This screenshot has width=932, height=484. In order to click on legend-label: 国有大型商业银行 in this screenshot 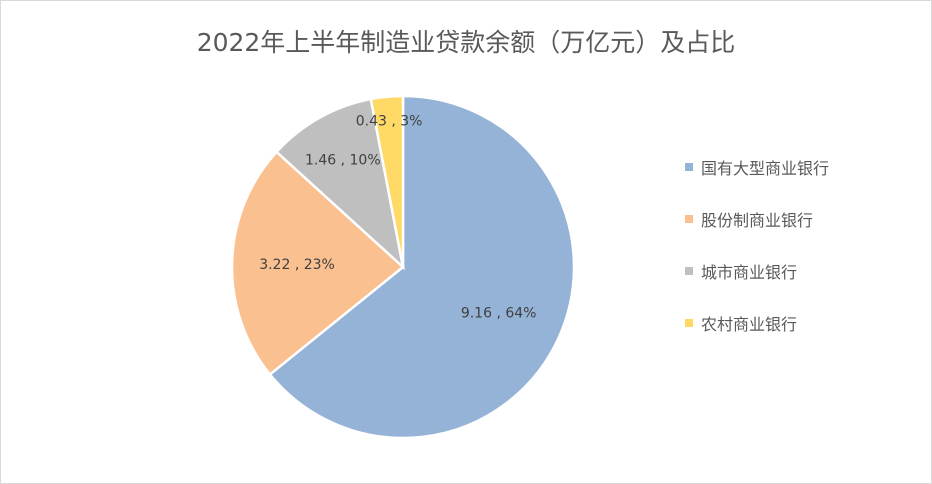, I will do `click(765, 168)`.